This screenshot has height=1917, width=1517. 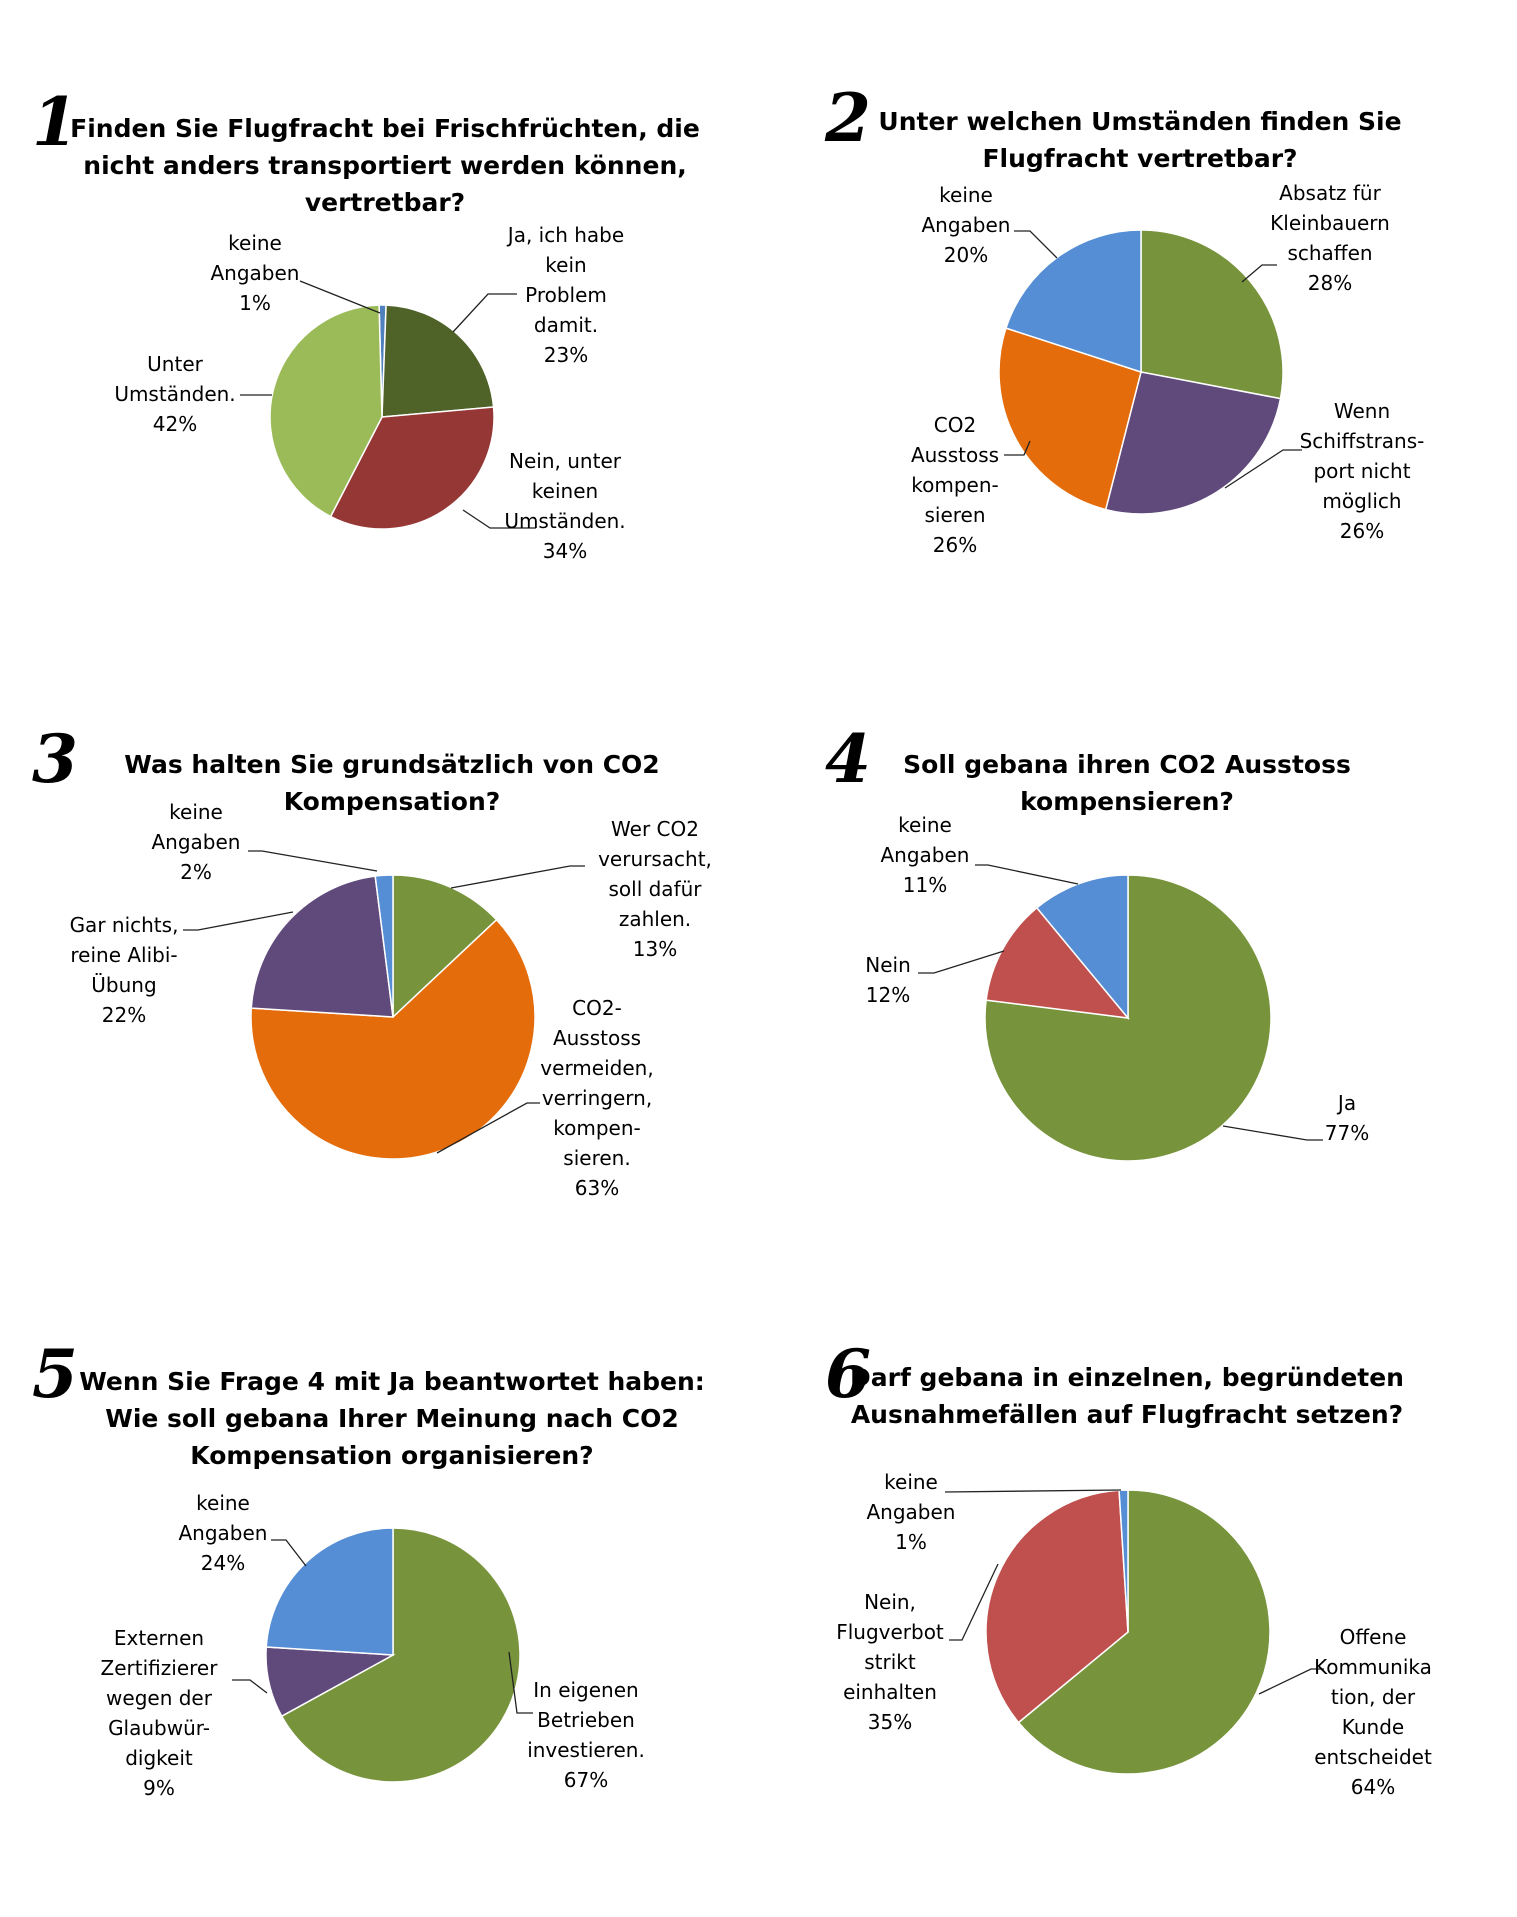 I want to click on data-label: CO2-, so click(x=597, y=1008).